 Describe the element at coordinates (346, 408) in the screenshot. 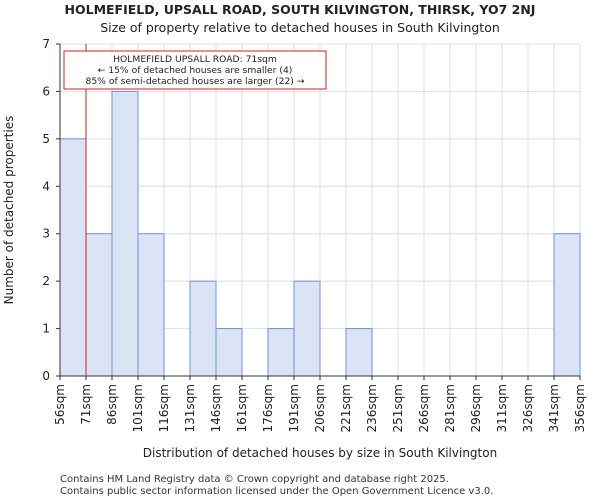

I see `x-tick-label: 221sqm` at that location.